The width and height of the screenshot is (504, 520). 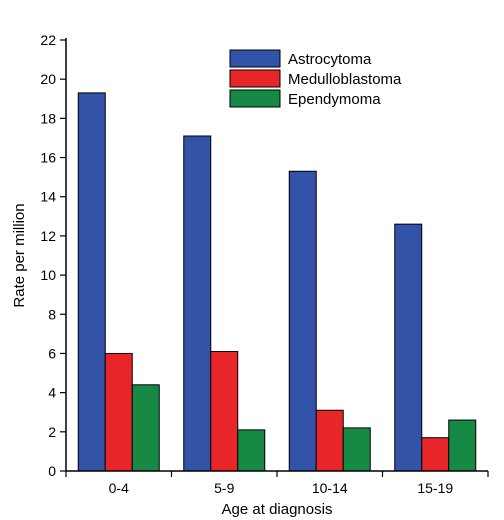 What do you see at coordinates (48, 79) in the screenshot?
I see `y-tick-label: 20` at bounding box center [48, 79].